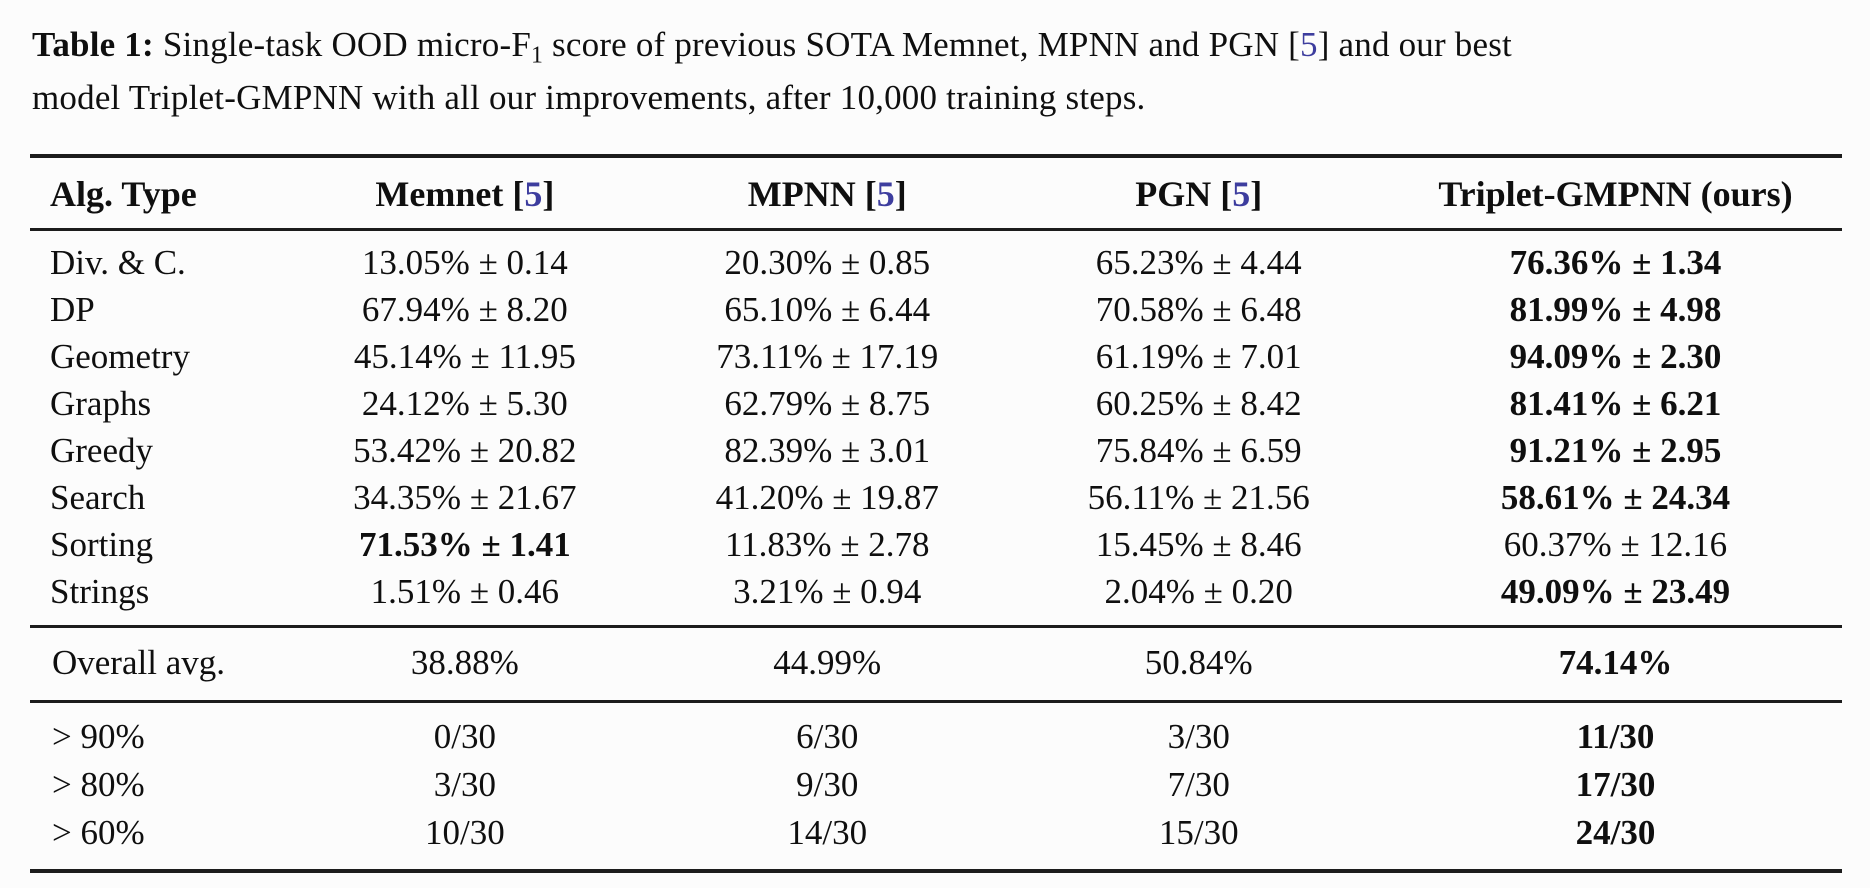  Describe the element at coordinates (827, 784) in the screenshot. I see `mpnn-count-cell: 9/30` at that location.